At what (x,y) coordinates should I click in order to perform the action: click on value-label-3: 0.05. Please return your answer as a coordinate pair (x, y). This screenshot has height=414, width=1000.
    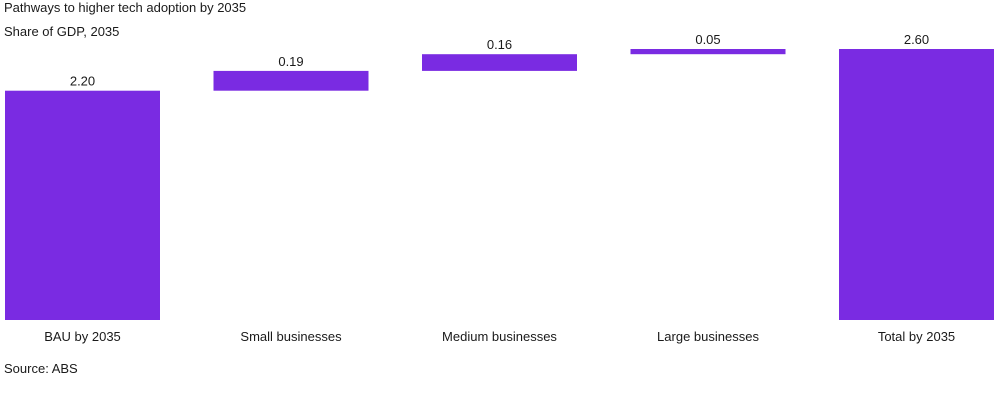
    Looking at the image, I should click on (707, 39).